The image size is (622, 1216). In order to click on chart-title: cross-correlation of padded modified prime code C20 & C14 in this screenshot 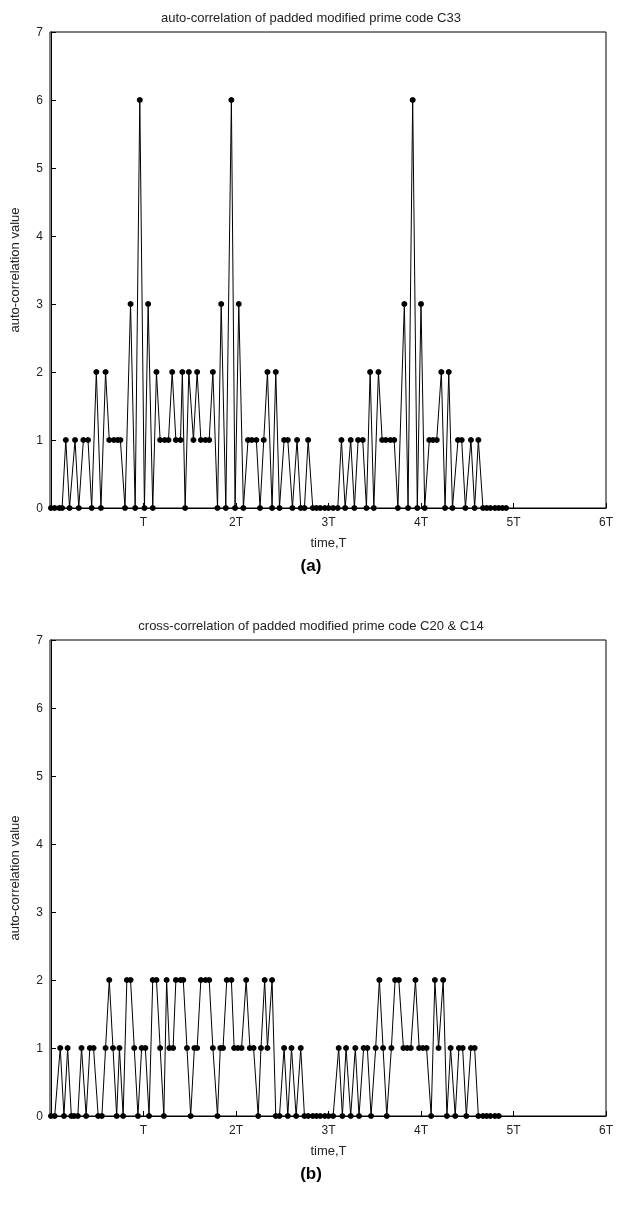, I will do `click(311, 625)`.